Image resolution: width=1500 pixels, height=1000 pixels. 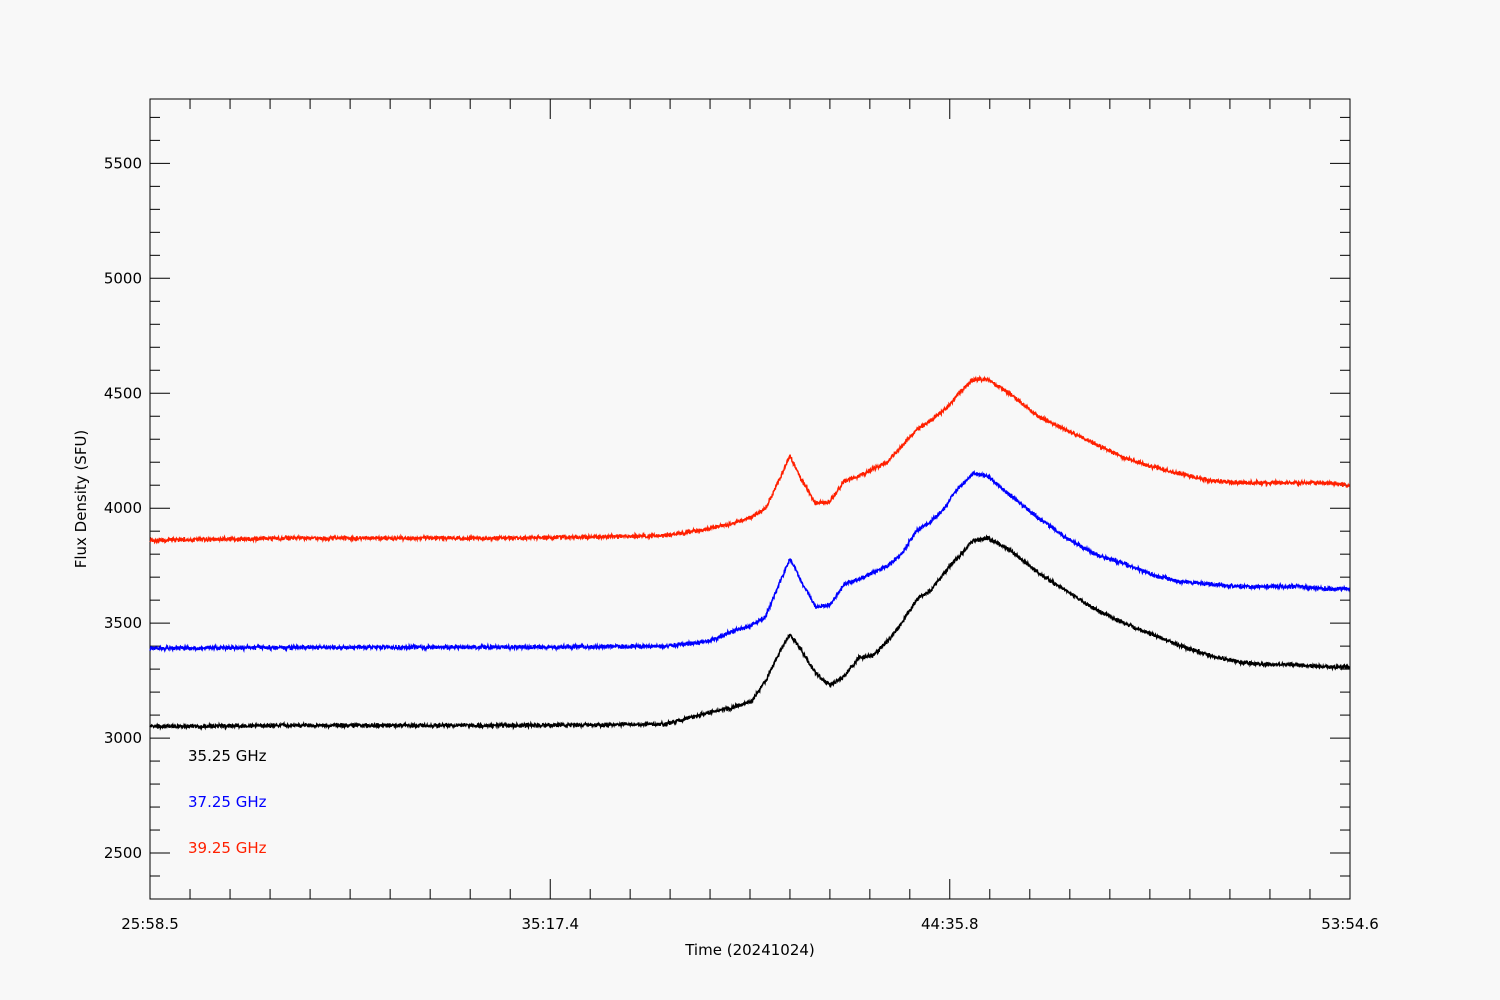 What do you see at coordinates (123, 278) in the screenshot?
I see `y-tick-label: 5000` at bounding box center [123, 278].